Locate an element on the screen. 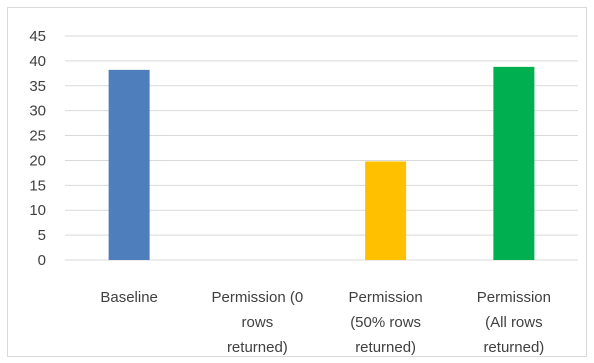 The height and width of the screenshot is (363, 594). y-tick-label: 25 is located at coordinates (37, 136).